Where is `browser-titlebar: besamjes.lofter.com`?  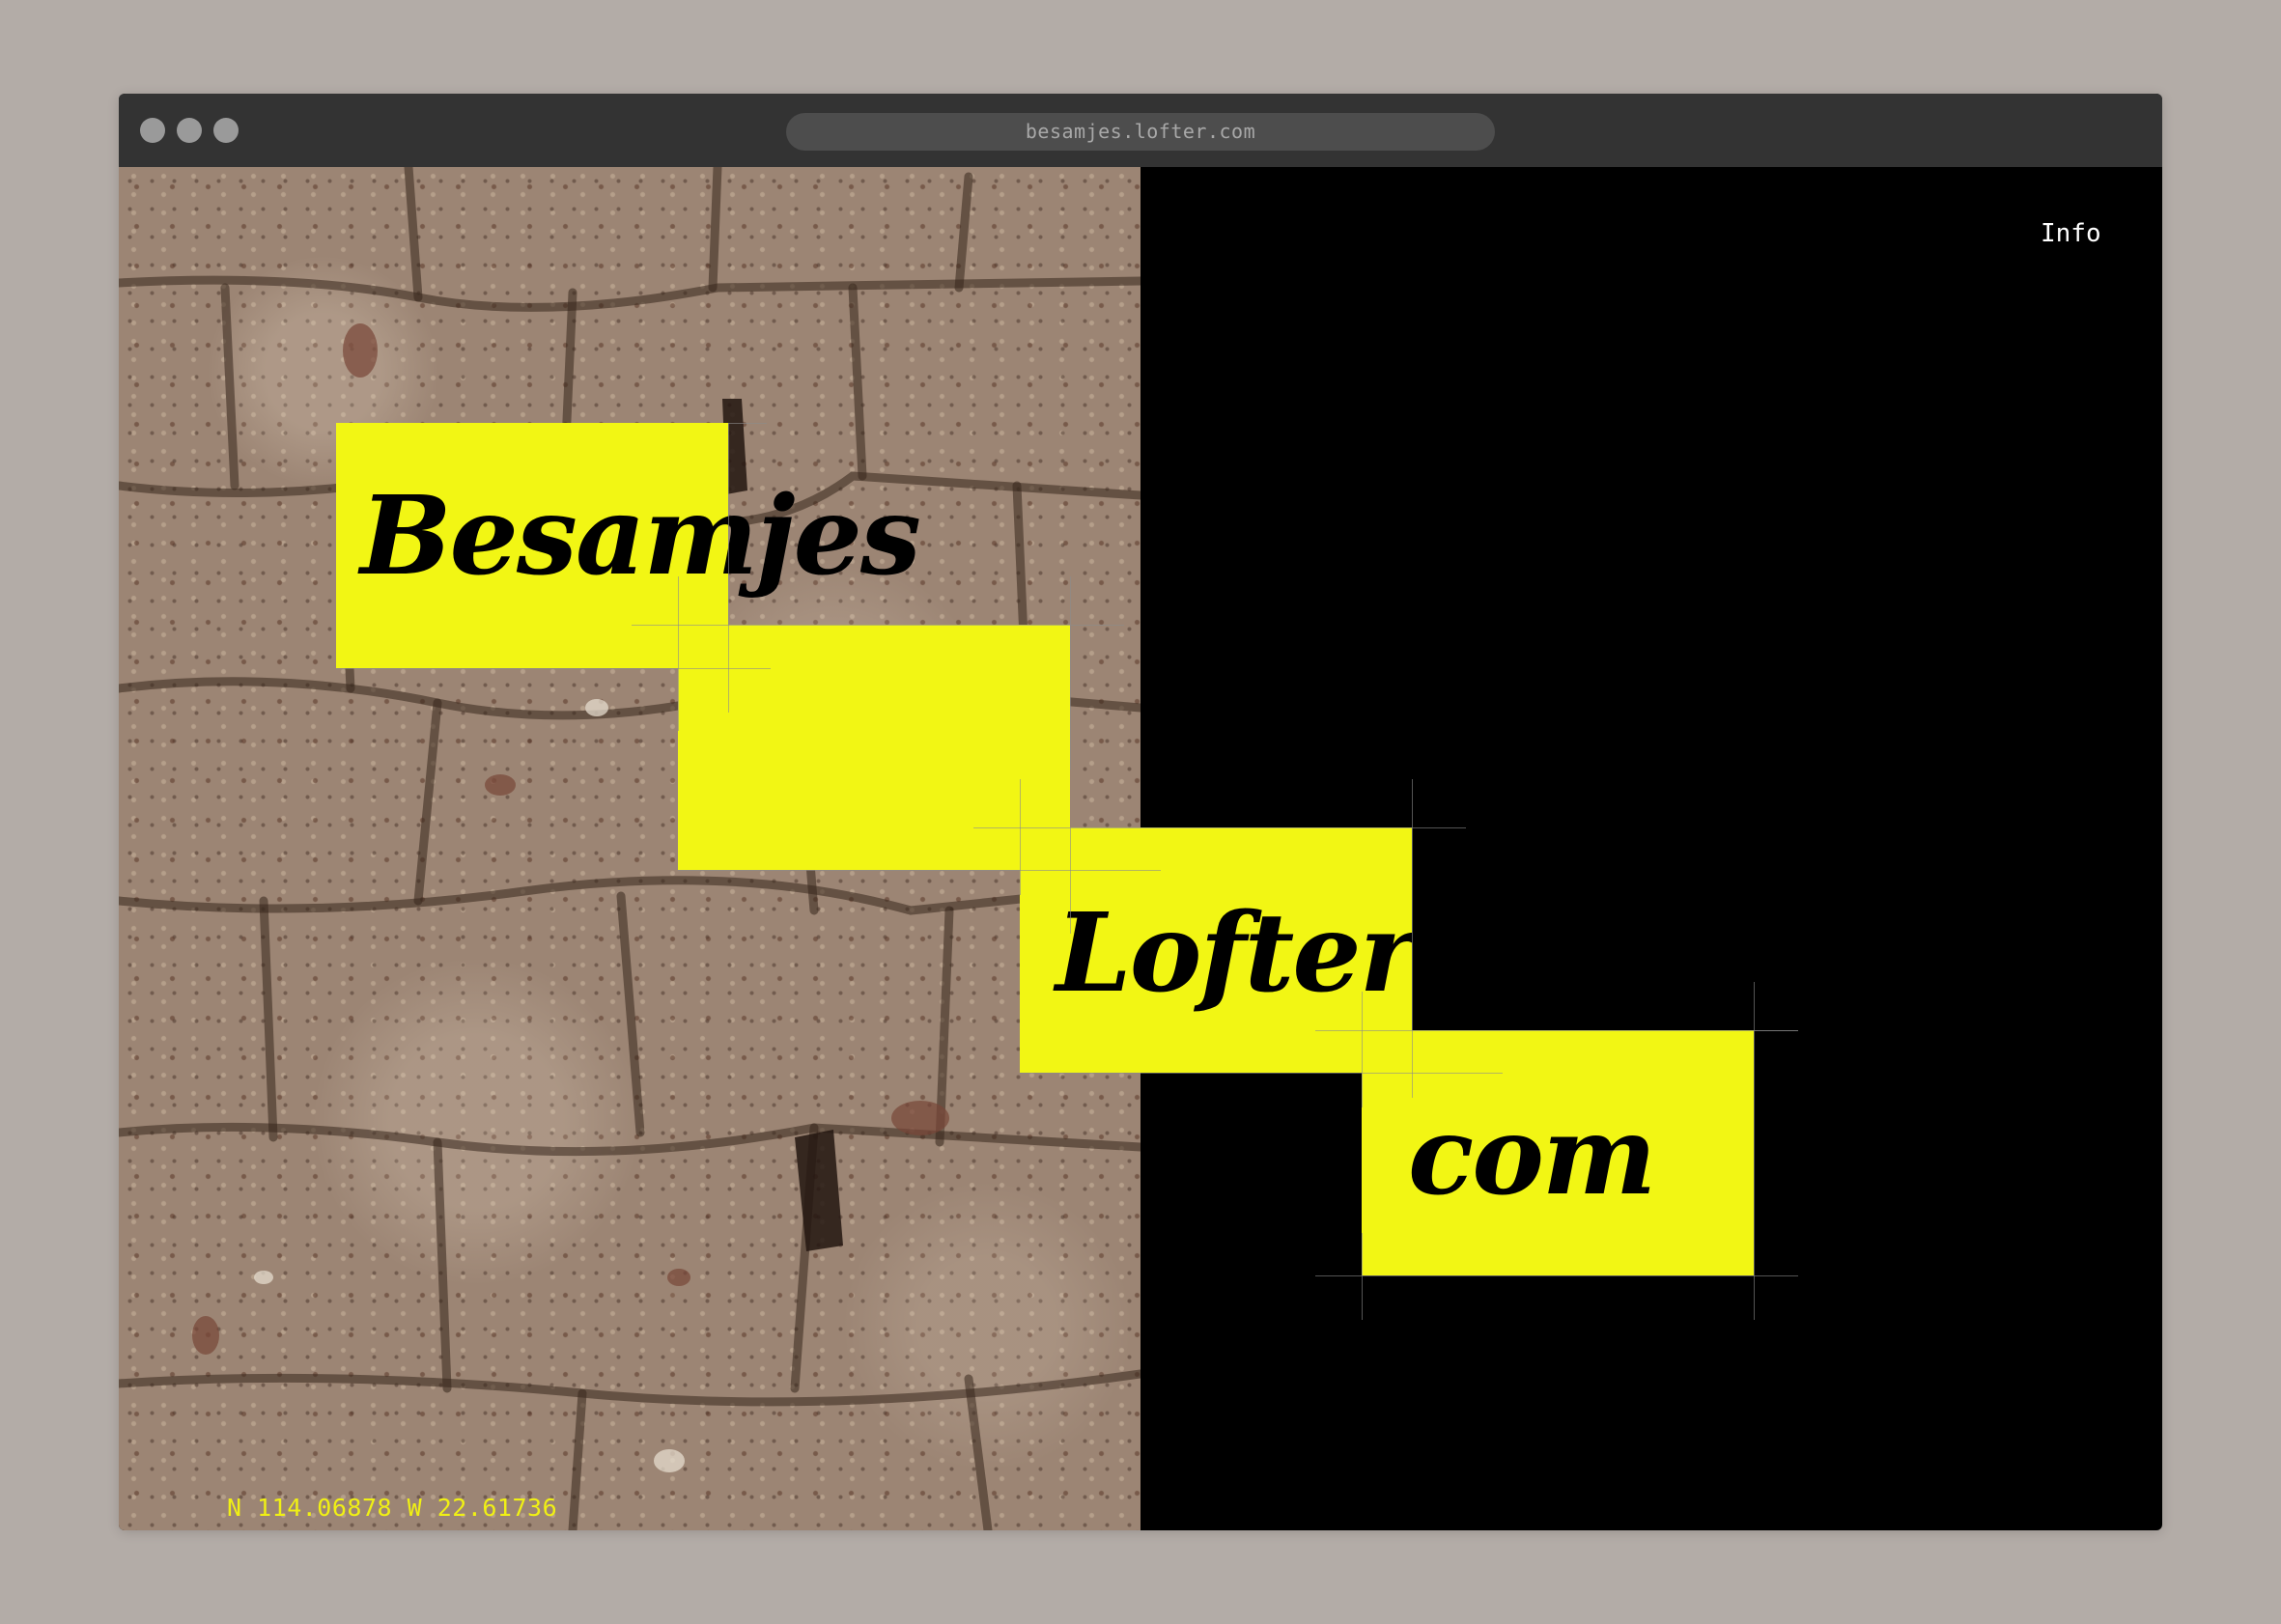 browser-titlebar: besamjes.lofter.com is located at coordinates (1140, 131).